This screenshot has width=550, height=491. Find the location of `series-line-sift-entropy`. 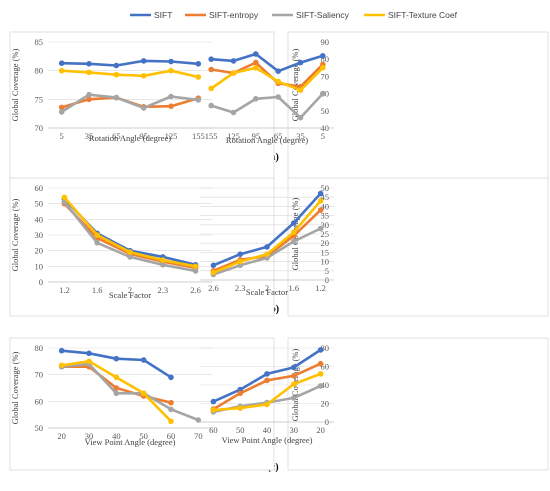

series-line-sift-entropy is located at coordinates (267, 74).